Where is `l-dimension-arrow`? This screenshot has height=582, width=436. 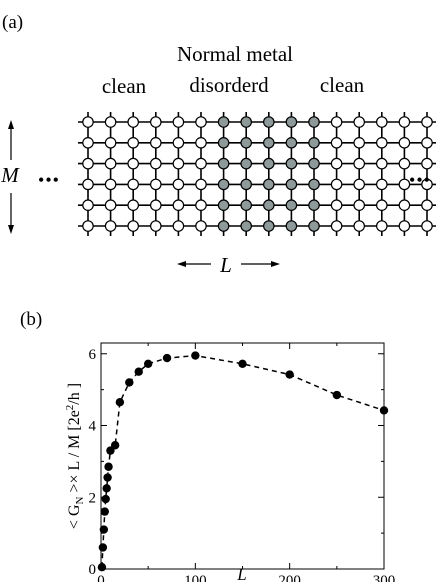
l-dimension-arrow is located at coordinates (228, 264).